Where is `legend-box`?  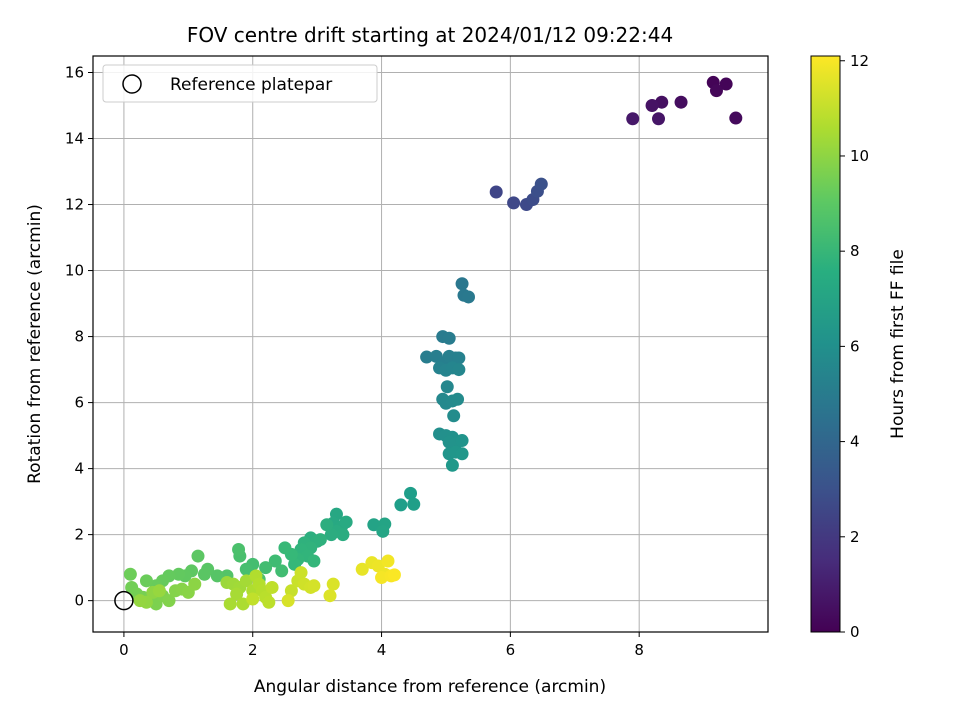 legend-box is located at coordinates (240, 83).